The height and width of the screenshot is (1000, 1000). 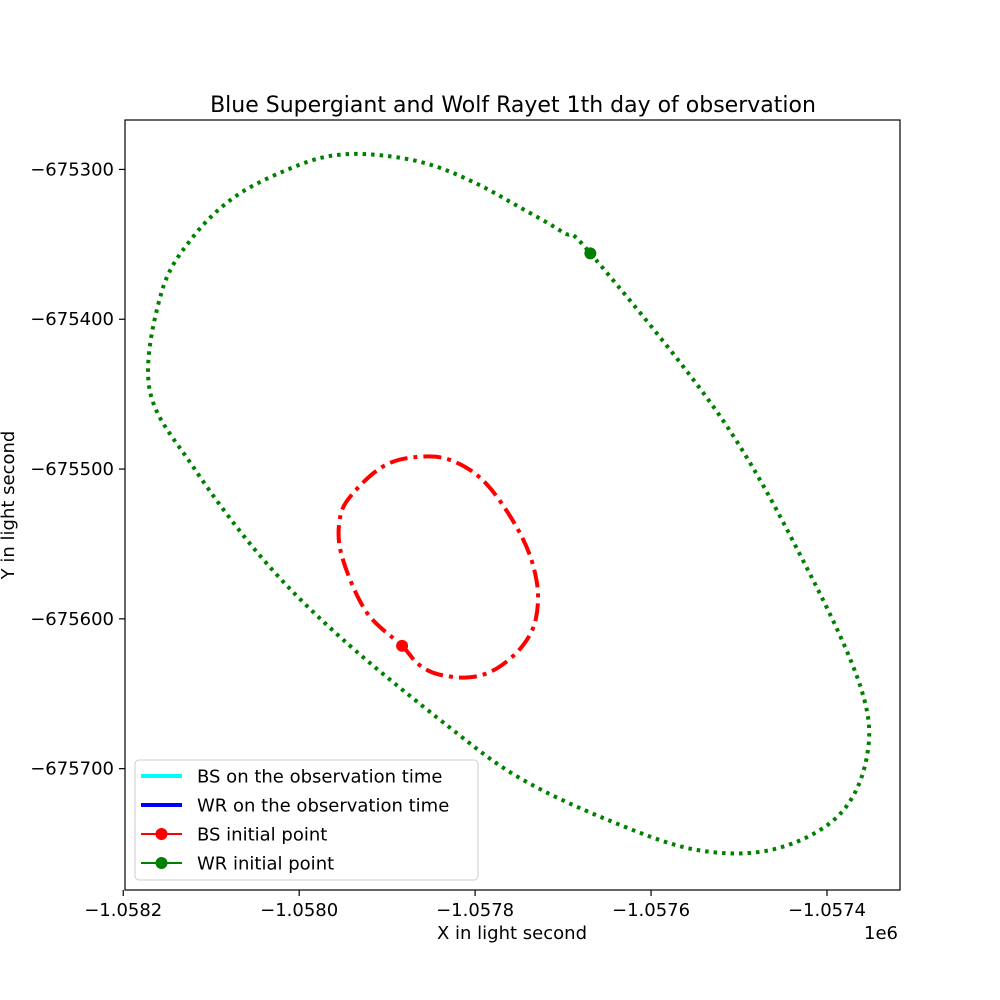 What do you see at coordinates (72, 169) in the screenshot?
I see `y-tick-label: −675300` at bounding box center [72, 169].